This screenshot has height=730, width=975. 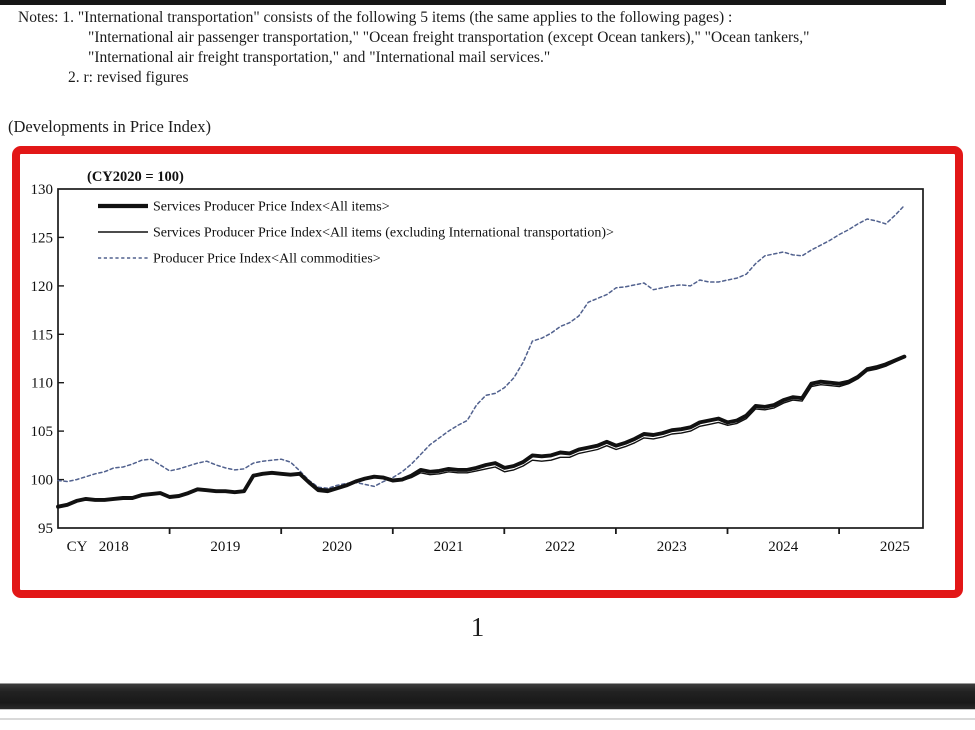 What do you see at coordinates (135, 177) in the screenshot?
I see `unit-note: (CY2020 = 100)` at bounding box center [135, 177].